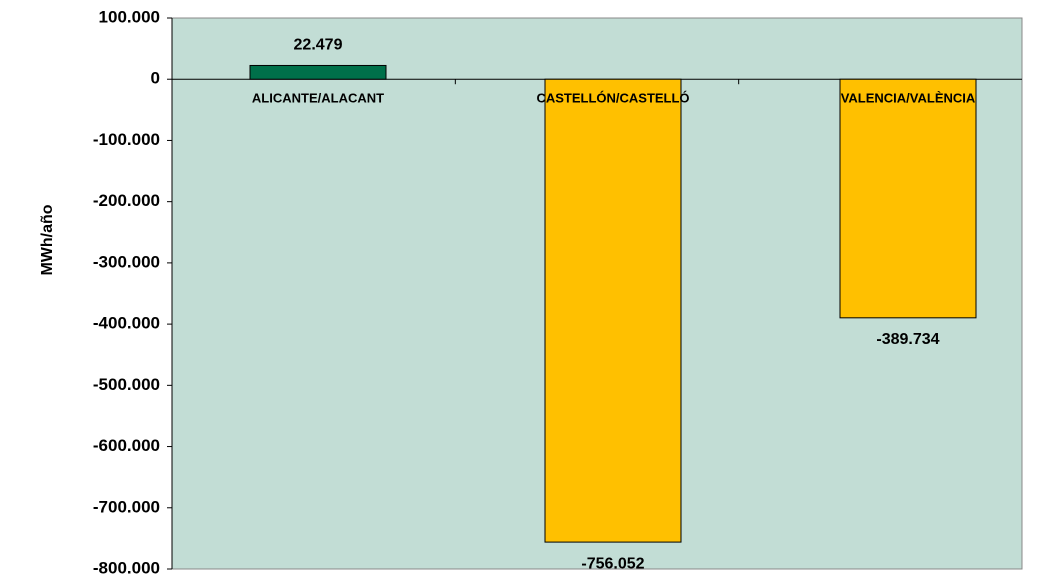  Describe the element at coordinates (126, 506) in the screenshot. I see `y-tick-label: -700.000` at that location.